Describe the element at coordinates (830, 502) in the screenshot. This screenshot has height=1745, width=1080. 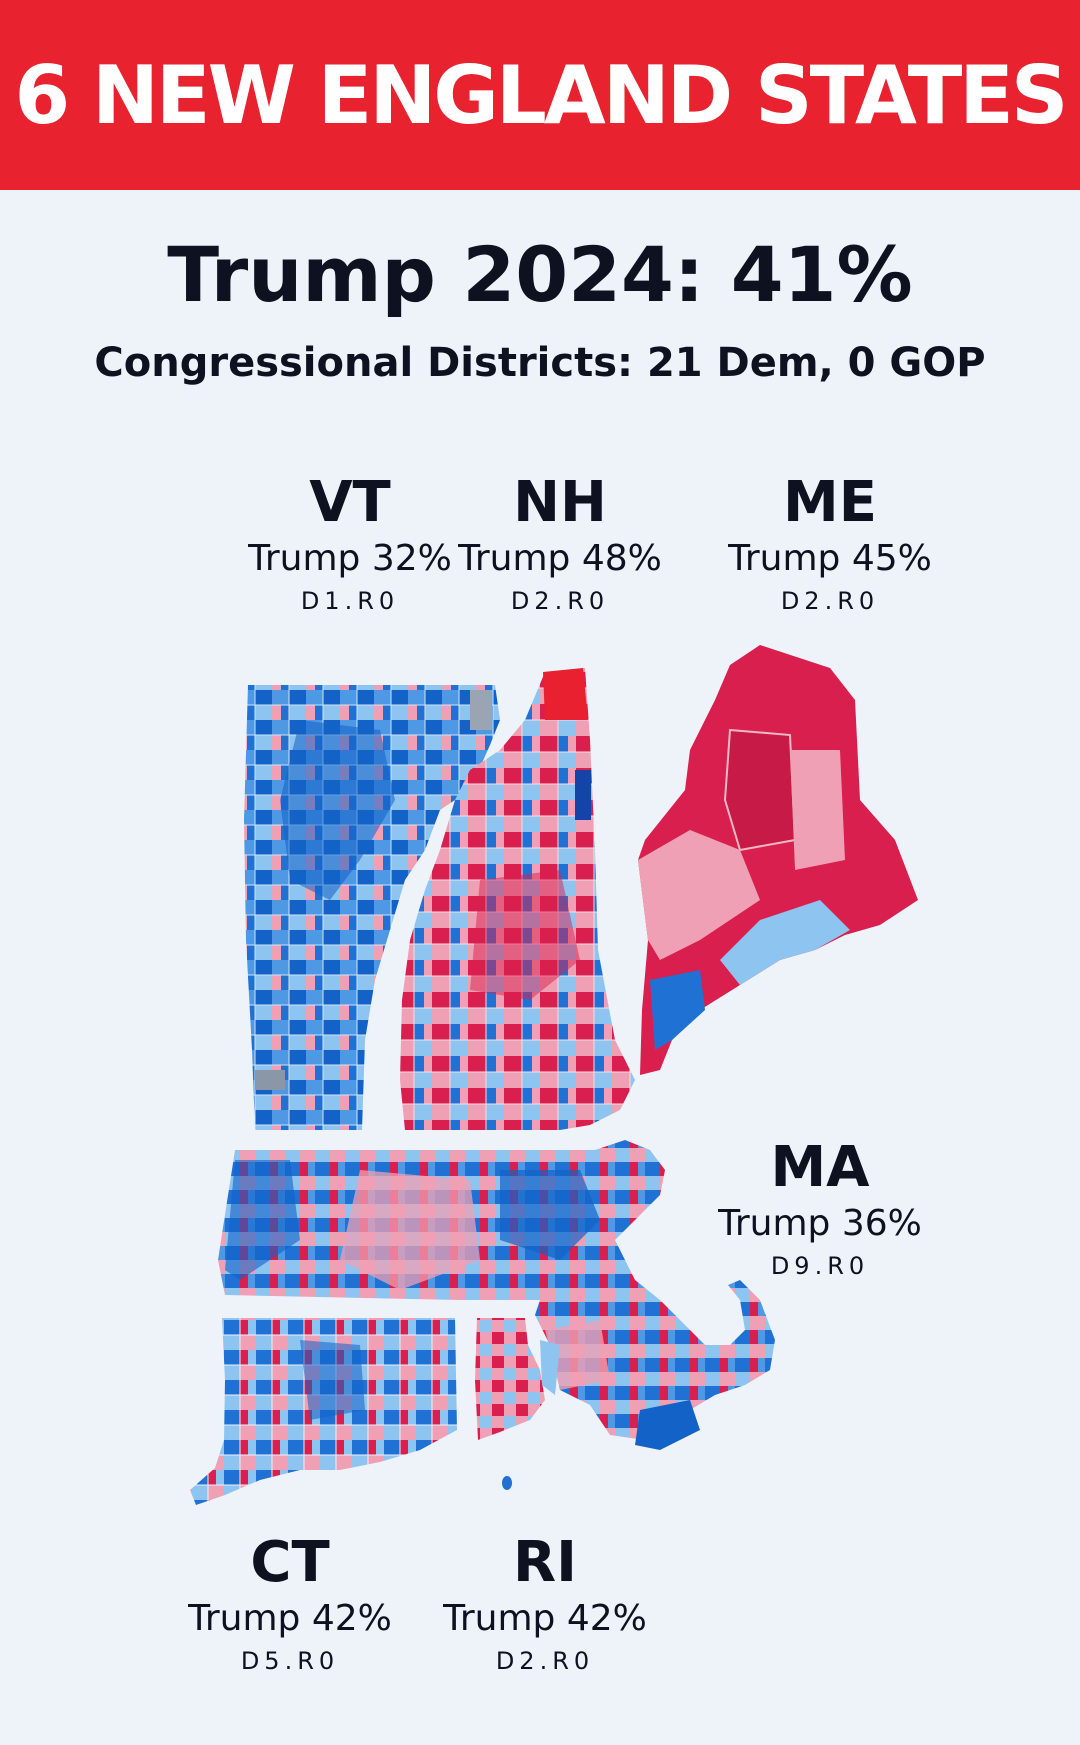
I see `state-abbr: ME` at that location.